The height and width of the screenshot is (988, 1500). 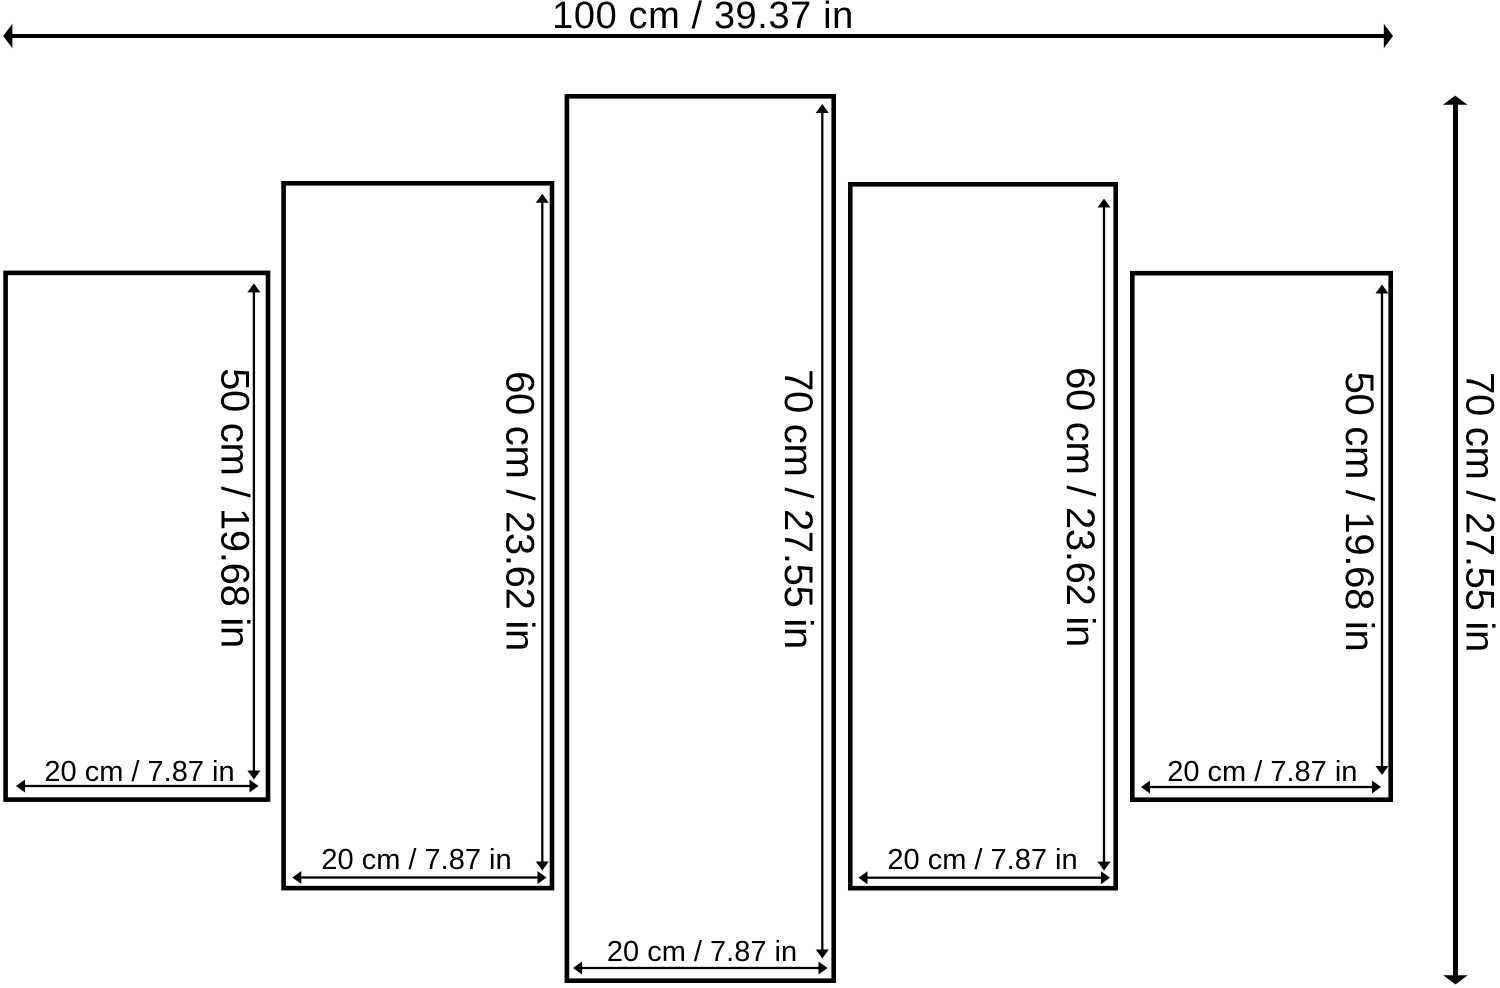 I want to click on svg-text: 100 cm / 39.37 in, so click(x=703, y=18).